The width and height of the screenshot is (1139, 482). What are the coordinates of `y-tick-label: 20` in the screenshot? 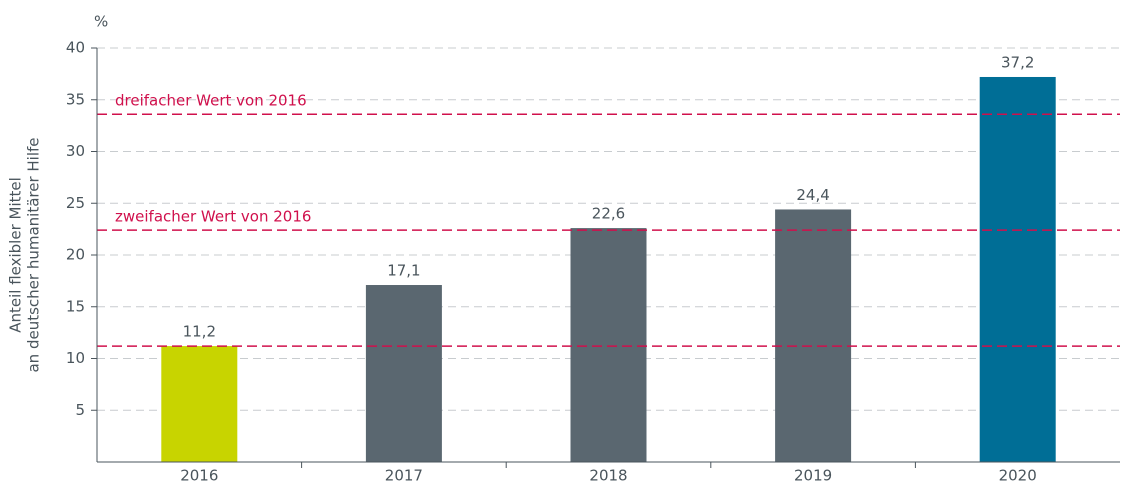 It's located at (75, 255).